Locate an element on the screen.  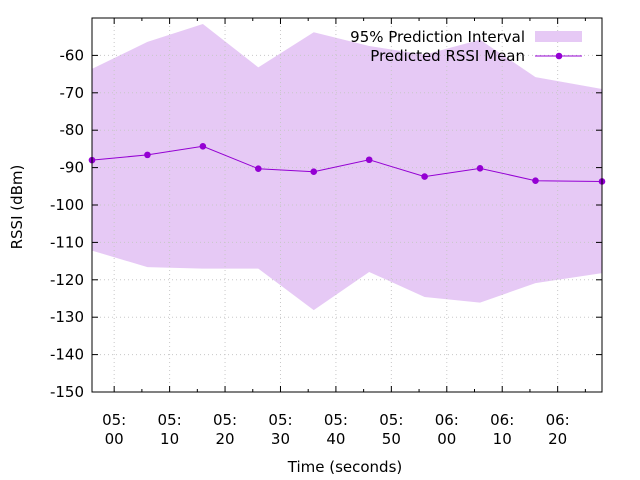
y-tick-label: -60 is located at coordinates (72, 55).